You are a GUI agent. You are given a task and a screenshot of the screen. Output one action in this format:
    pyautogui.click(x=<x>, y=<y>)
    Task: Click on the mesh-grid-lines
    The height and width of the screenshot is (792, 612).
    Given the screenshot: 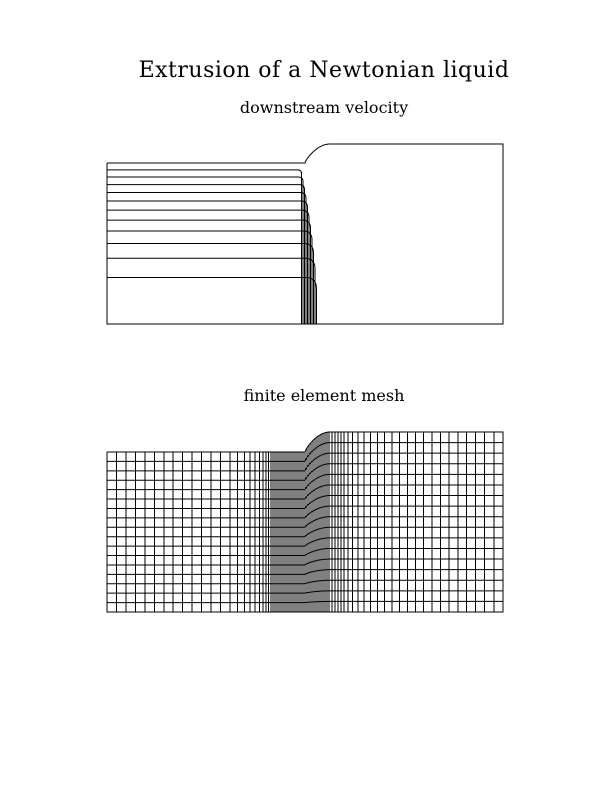 What is the action you would take?
    pyautogui.click(x=305, y=522)
    